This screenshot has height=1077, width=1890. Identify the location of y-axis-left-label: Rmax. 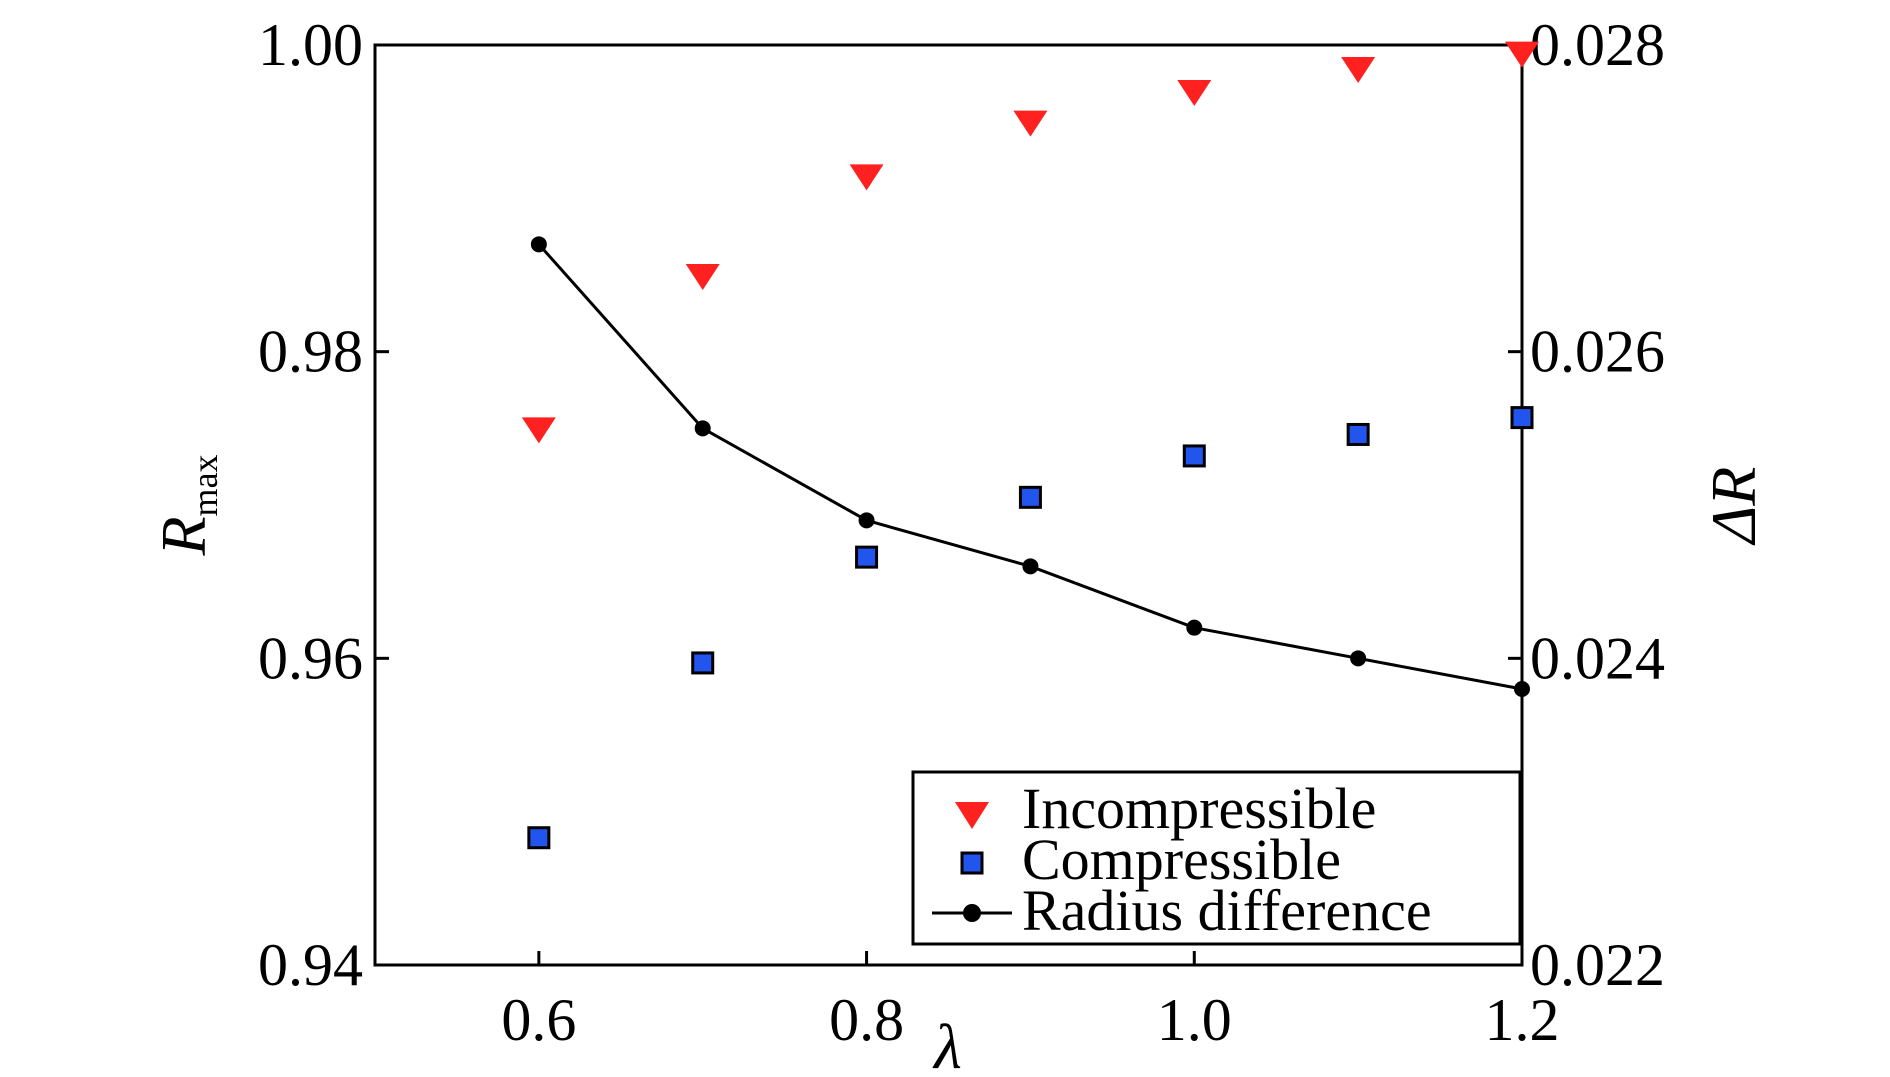
(186, 505).